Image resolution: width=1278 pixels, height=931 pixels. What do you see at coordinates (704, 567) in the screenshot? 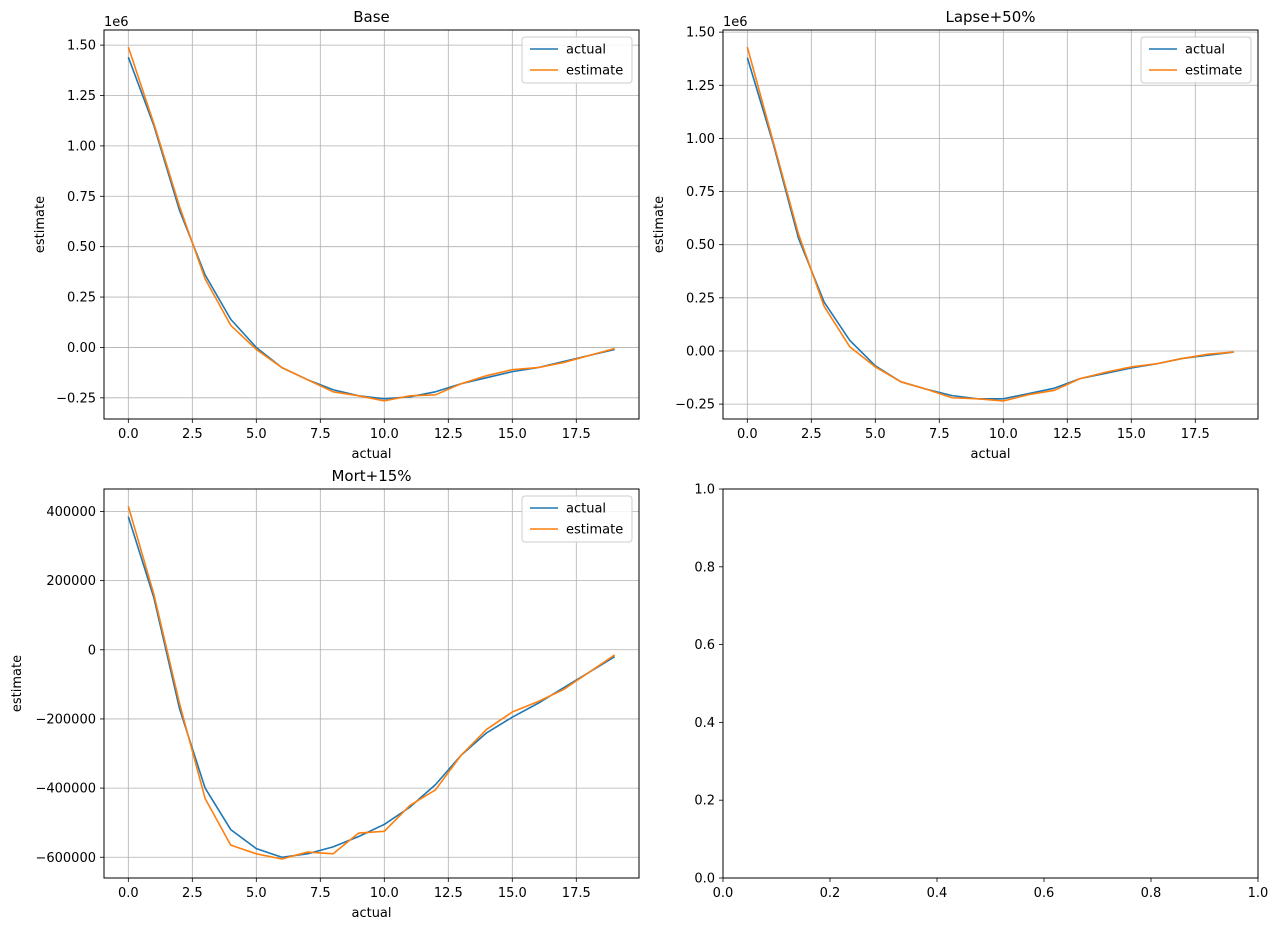
I see `y-tick-label: 0.8` at bounding box center [704, 567].